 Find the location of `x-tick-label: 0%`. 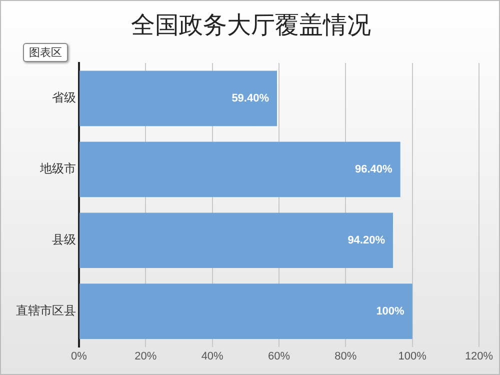

x-tick-label: 0% is located at coordinates (79, 356).